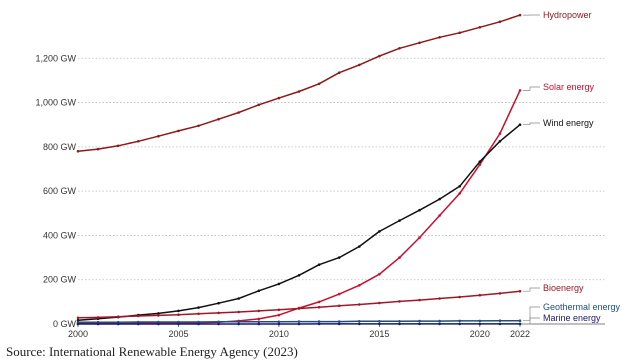 The image size is (639, 364). What do you see at coordinates (198, 314) in the screenshot?
I see `point-bioenergy-2006` at bounding box center [198, 314].